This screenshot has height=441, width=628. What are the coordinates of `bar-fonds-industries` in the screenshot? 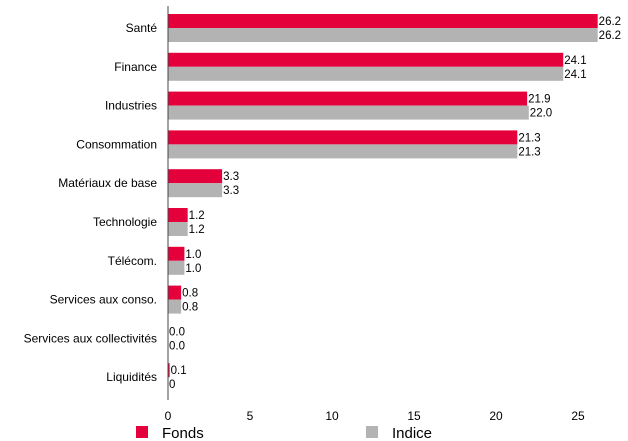 It's located at (348, 98).